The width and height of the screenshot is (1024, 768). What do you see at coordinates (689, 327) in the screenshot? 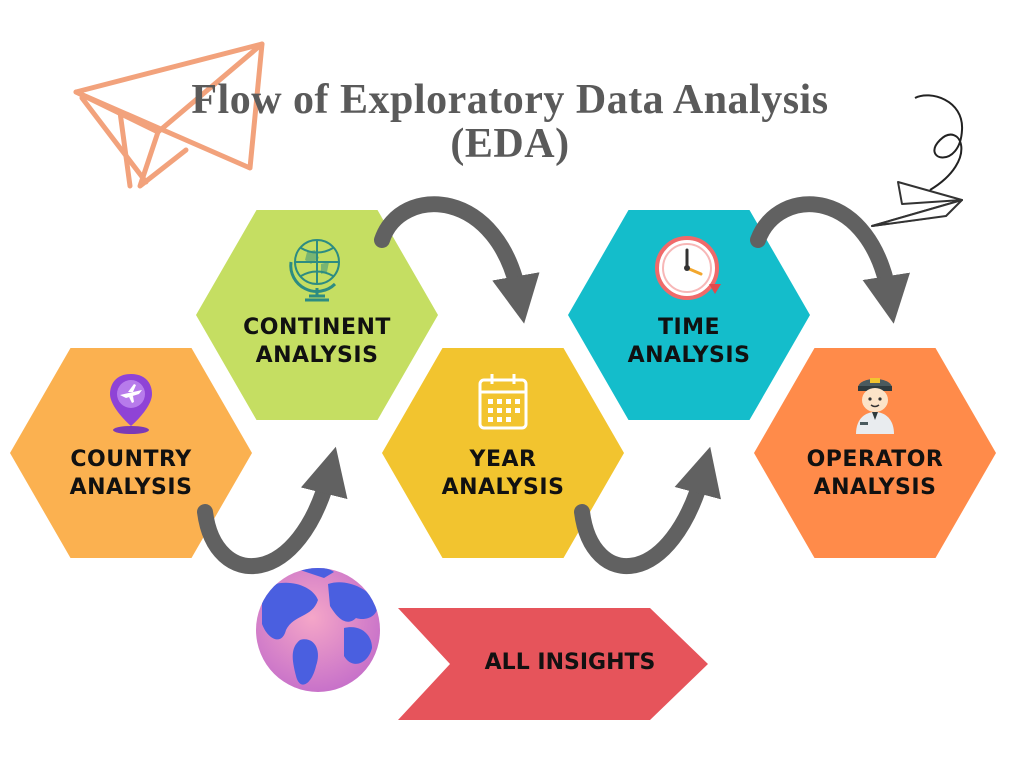
I see `time-label-line-1: TIME` at bounding box center [689, 327].